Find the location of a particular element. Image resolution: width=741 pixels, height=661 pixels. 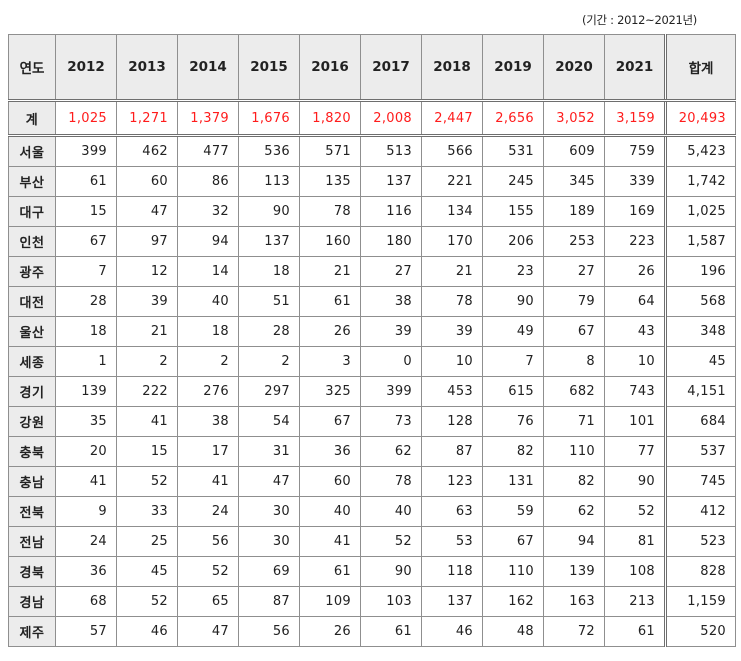

value-cell: 60 is located at coordinates (147, 181).